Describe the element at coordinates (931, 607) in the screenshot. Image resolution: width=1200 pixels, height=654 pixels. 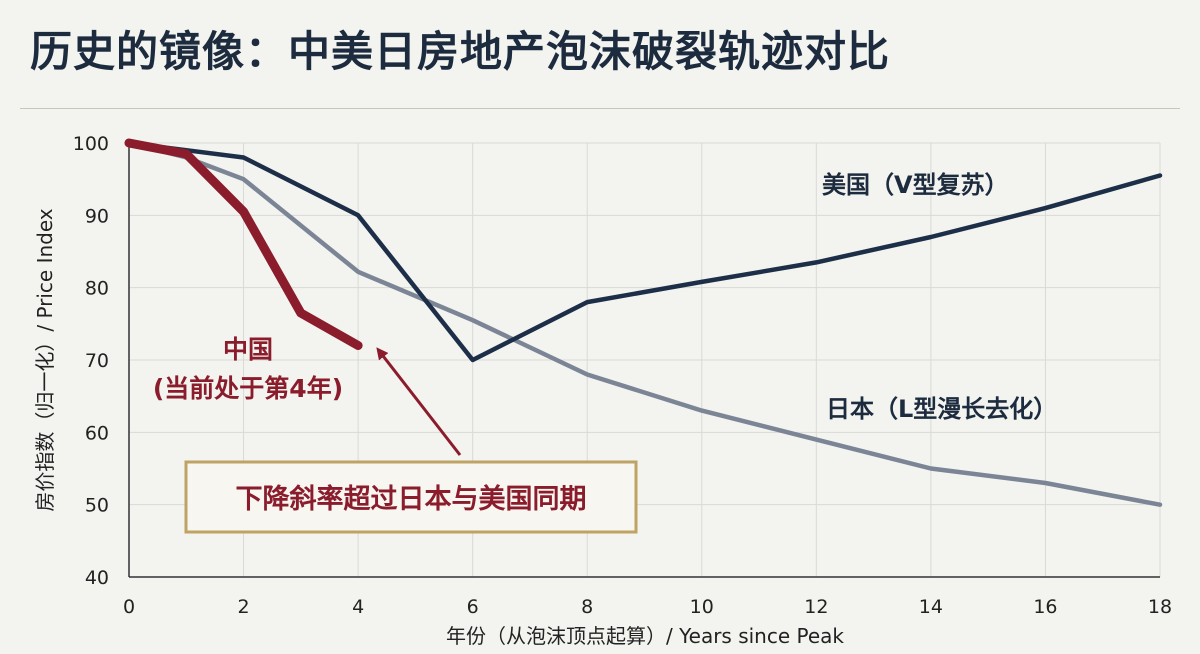
I see `x-tick-label-14: 14` at that location.